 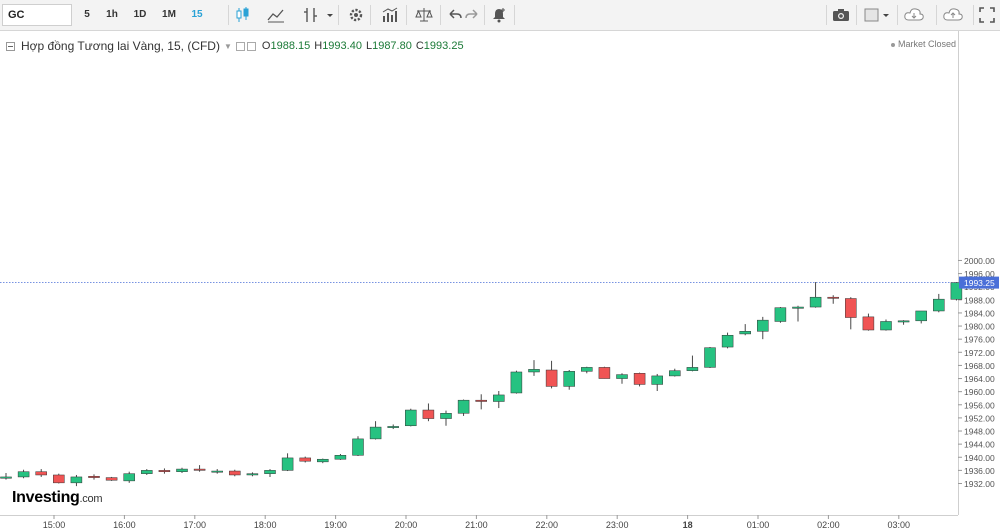 What do you see at coordinates (318, 46) in the screenshot?
I see `high-label: H` at bounding box center [318, 46].